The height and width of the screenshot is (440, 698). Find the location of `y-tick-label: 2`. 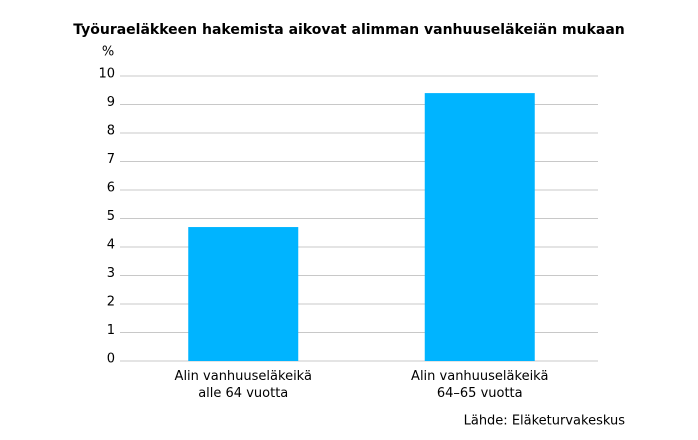

y-tick-label: 2 is located at coordinates (111, 302).